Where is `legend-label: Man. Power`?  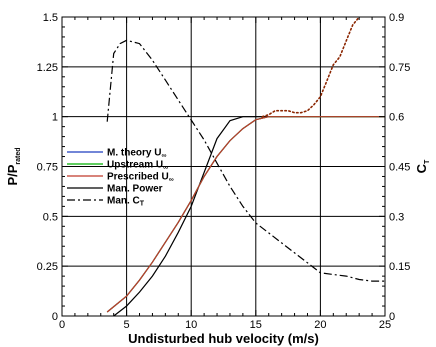 legend-label: Man. Power is located at coordinates (135, 189).